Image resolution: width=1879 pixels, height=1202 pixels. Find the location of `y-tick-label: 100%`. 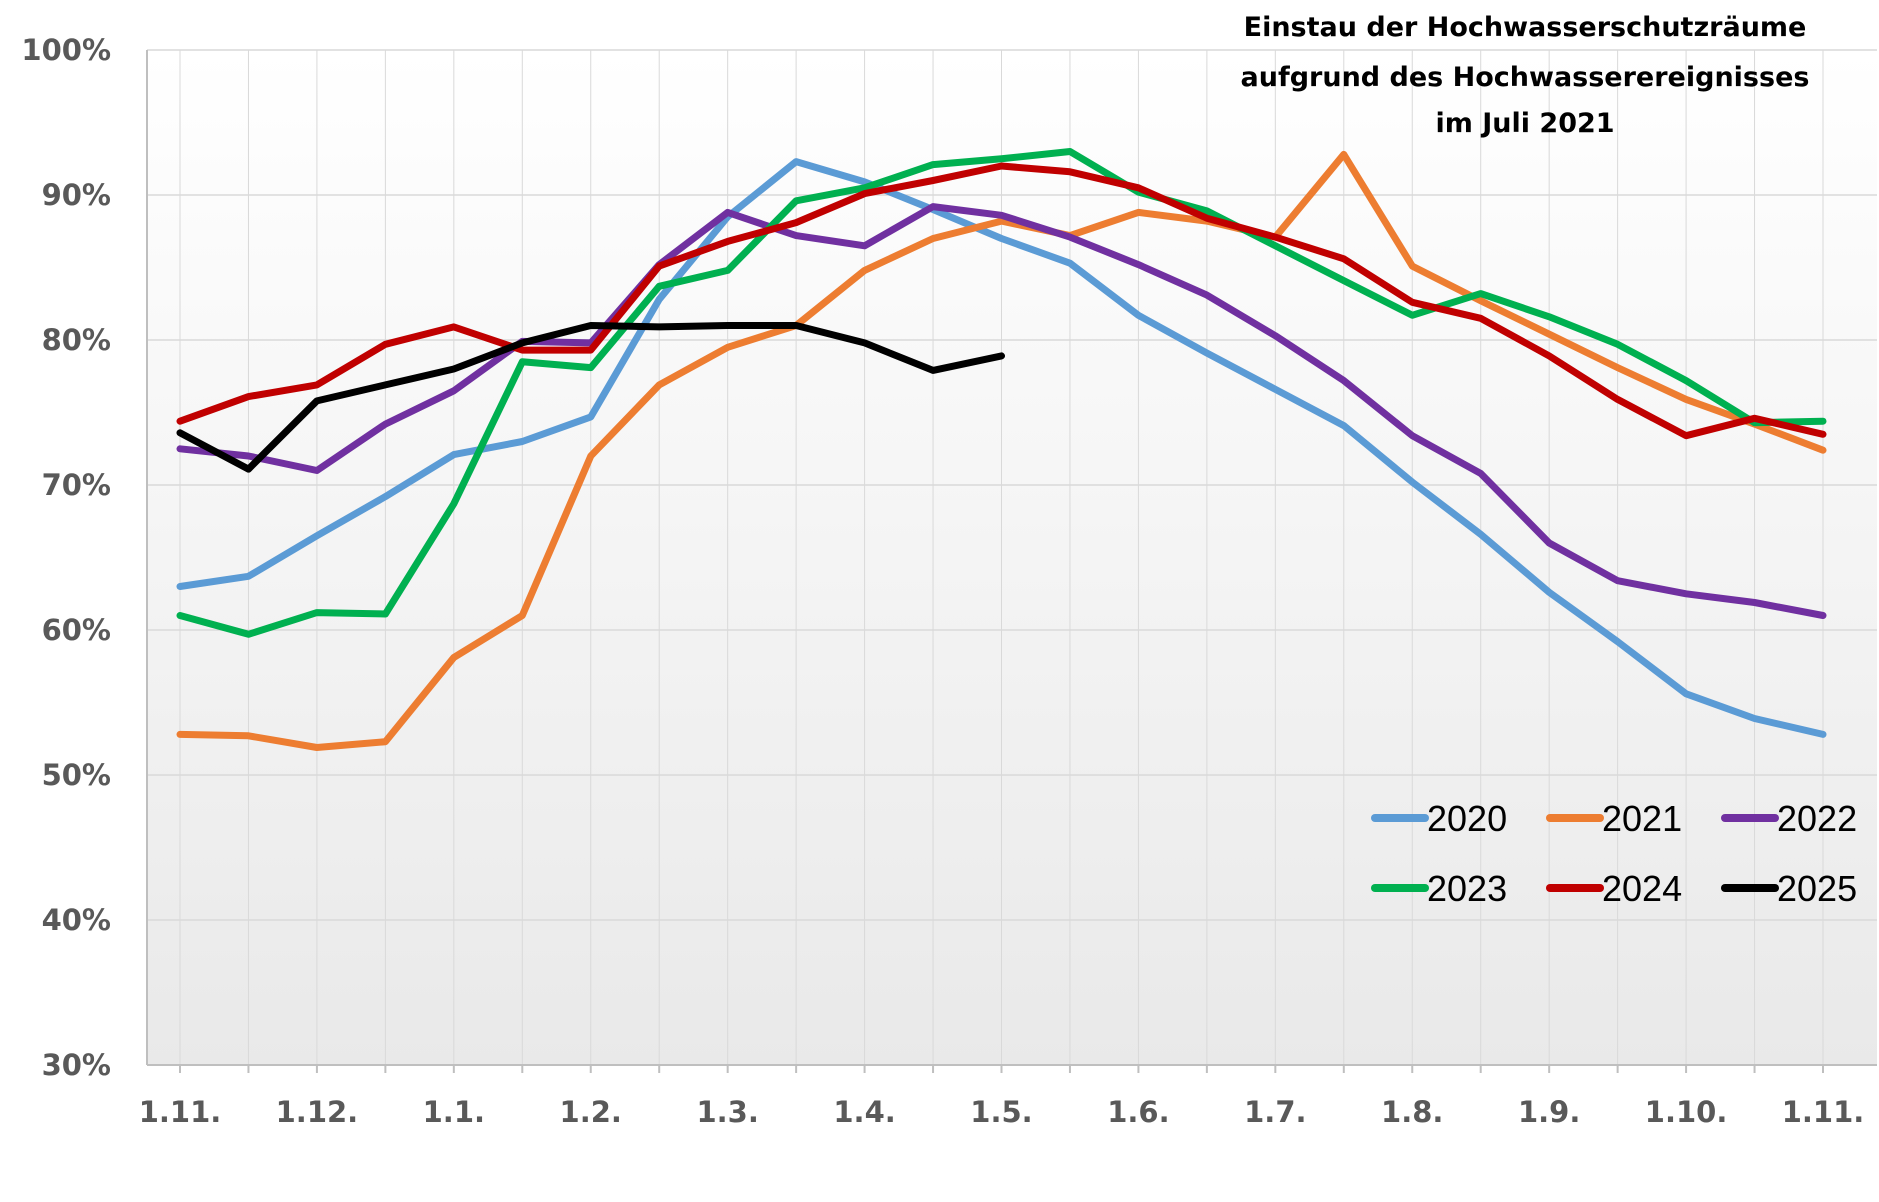

y-tick-label: 100% is located at coordinates (66, 50).